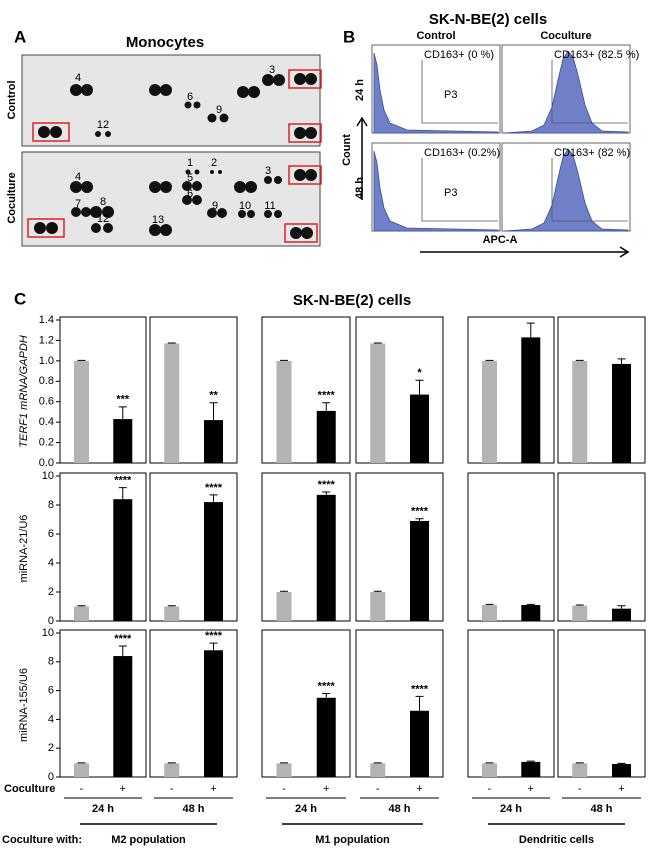  Describe the element at coordinates (565, 36) in the screenshot. I see `column-label: Coculture` at that location.